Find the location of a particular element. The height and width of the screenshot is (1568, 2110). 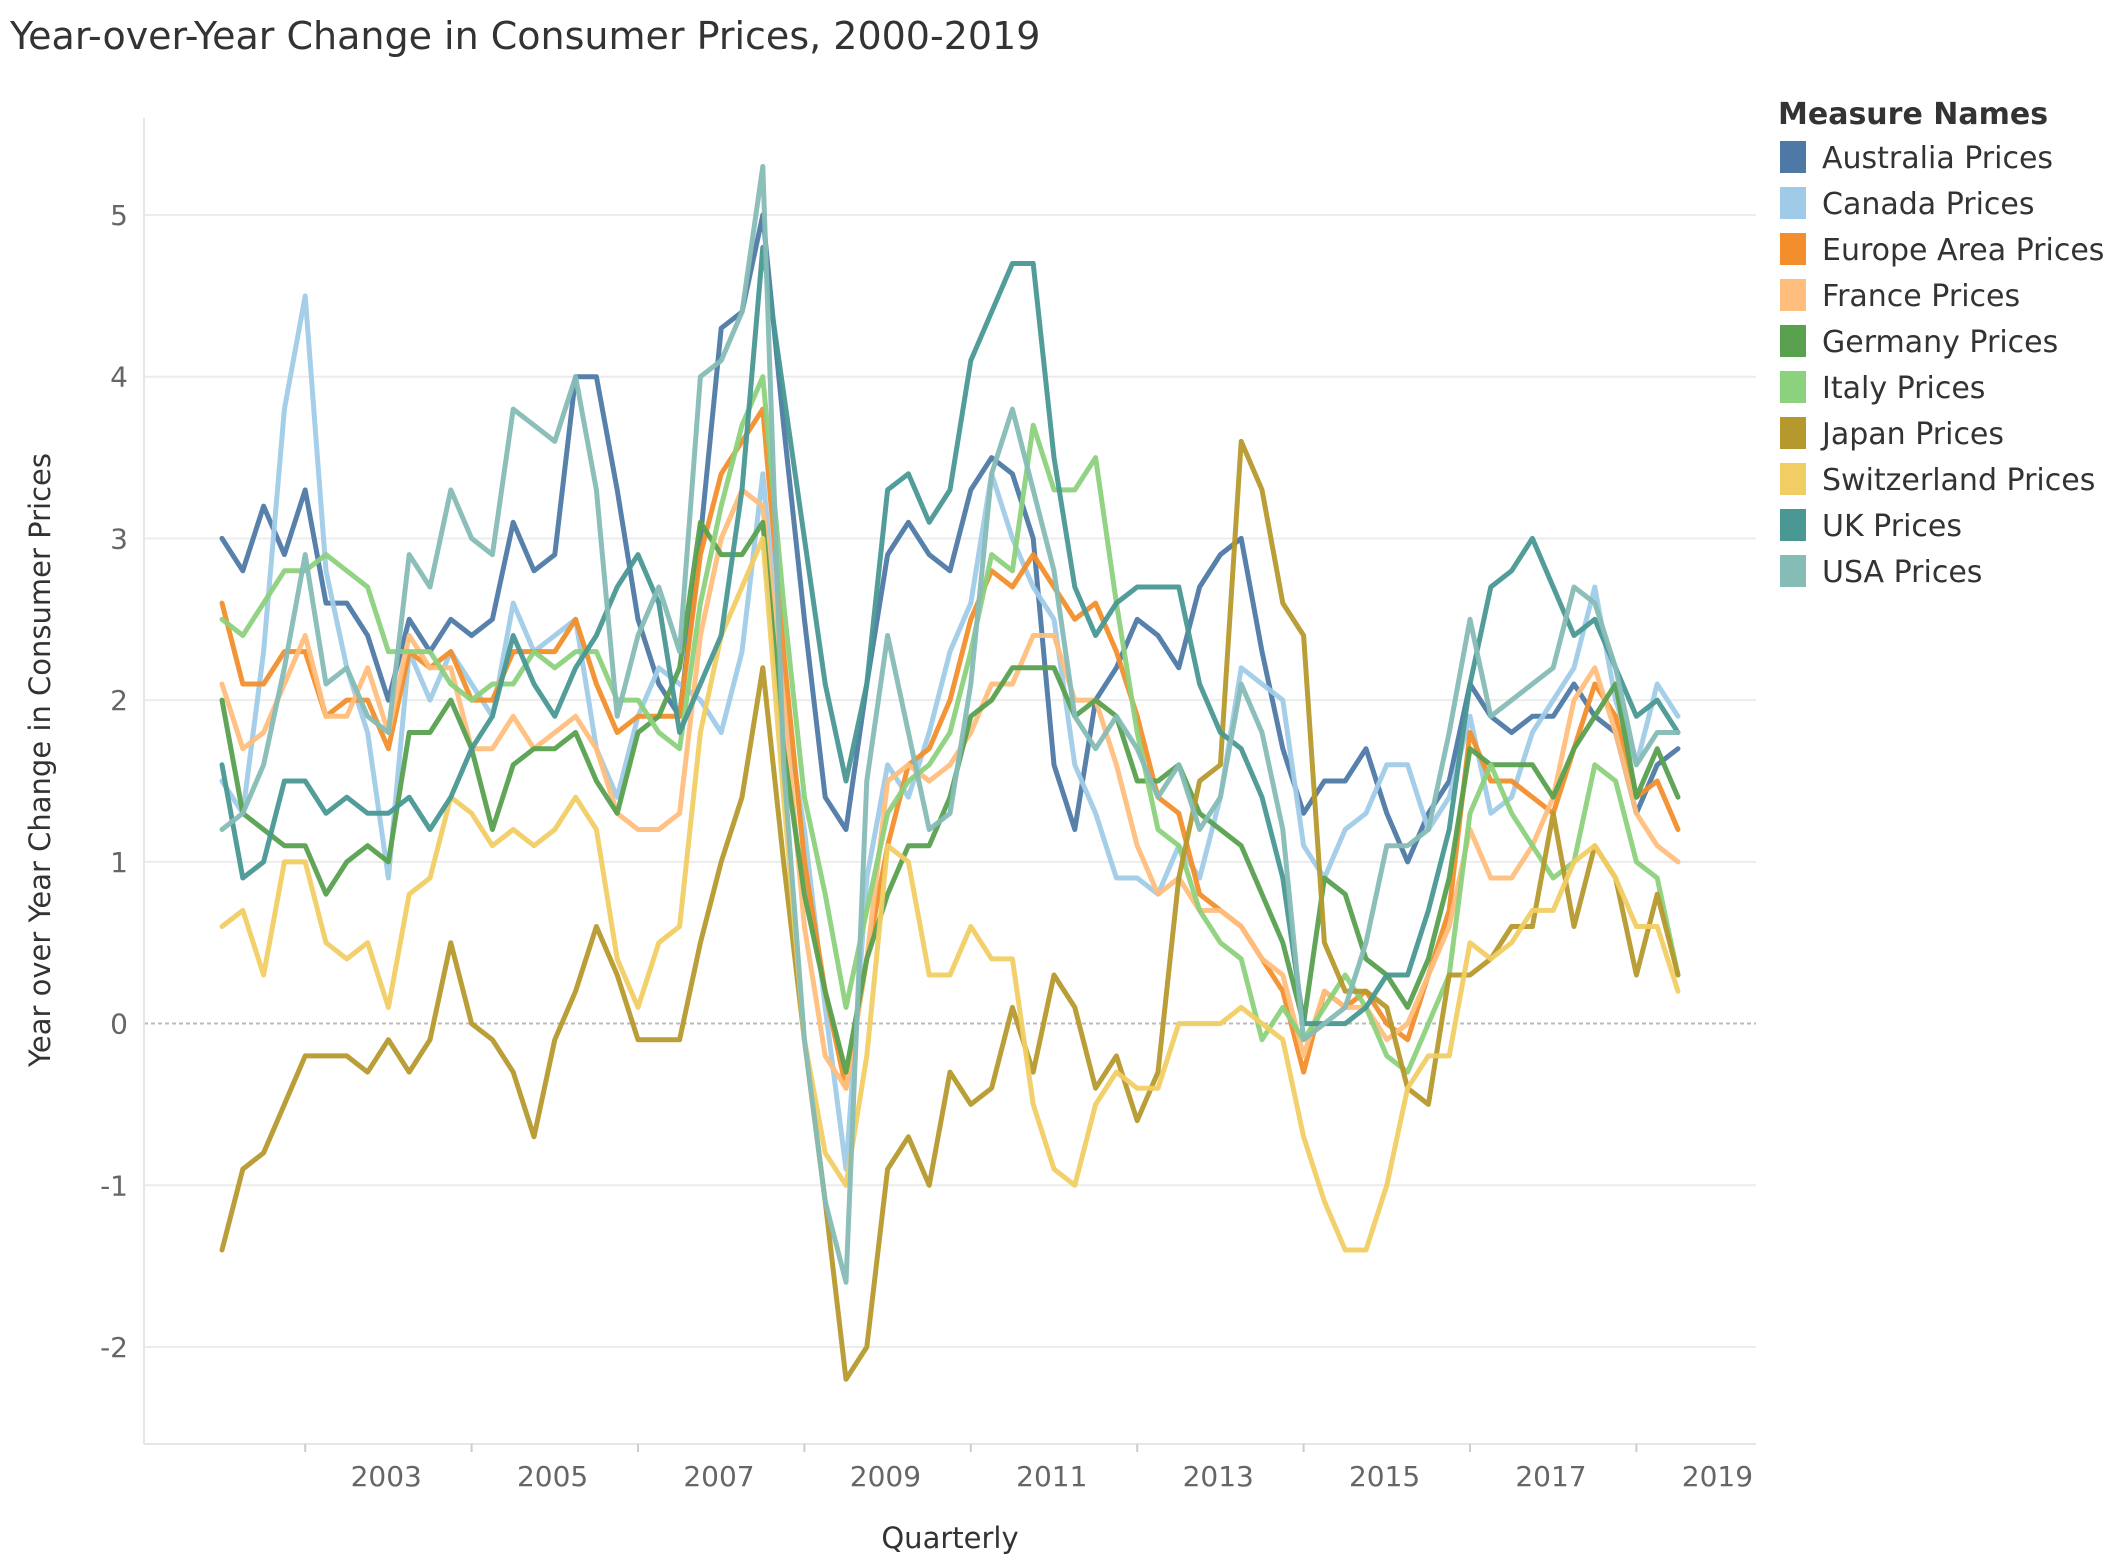

y-tick-label: 1 is located at coordinates (119, 862).